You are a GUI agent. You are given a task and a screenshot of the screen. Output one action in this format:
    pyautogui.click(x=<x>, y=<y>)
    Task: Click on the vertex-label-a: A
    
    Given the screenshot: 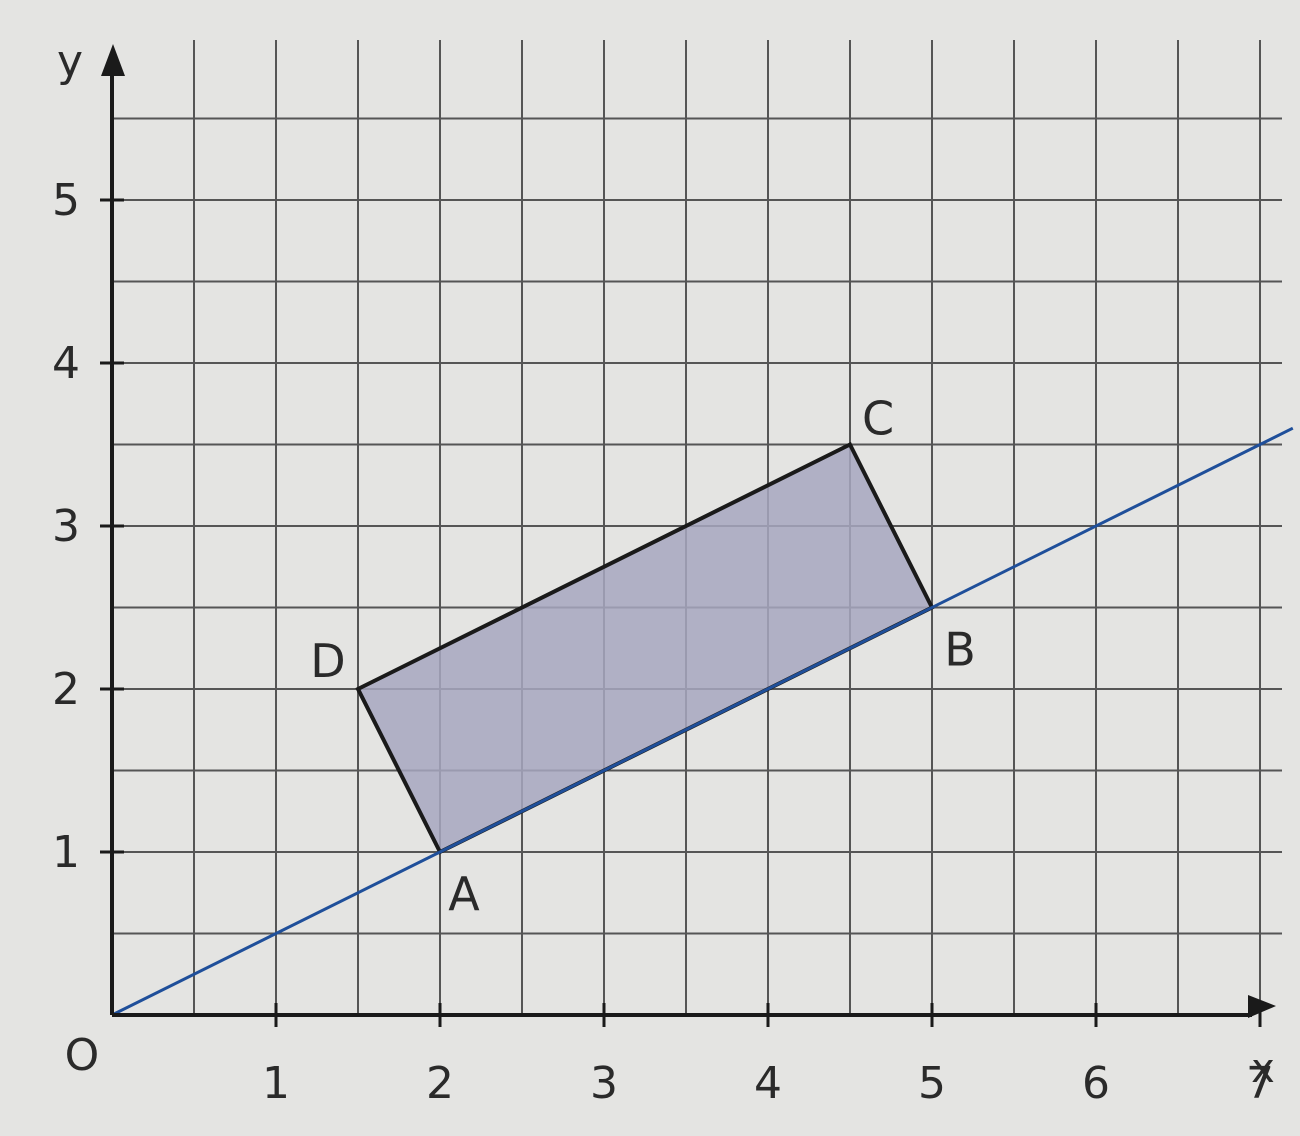 What is the action you would take?
    pyautogui.click(x=464, y=894)
    